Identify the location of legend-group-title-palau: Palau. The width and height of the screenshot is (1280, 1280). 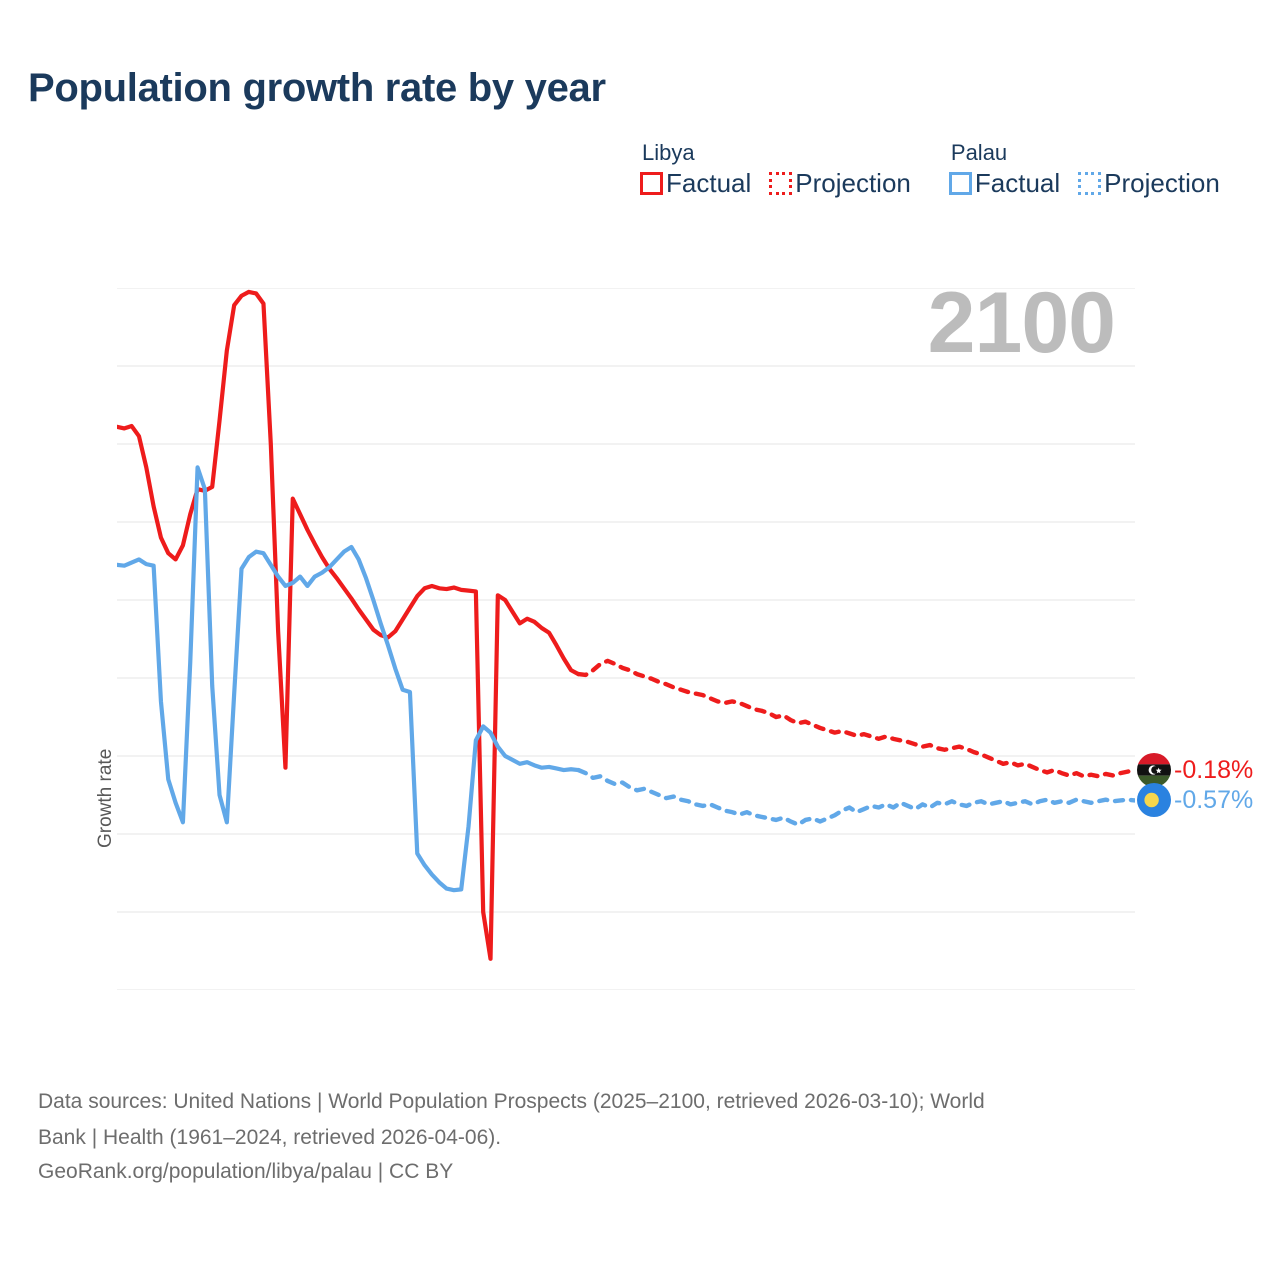
(979, 152).